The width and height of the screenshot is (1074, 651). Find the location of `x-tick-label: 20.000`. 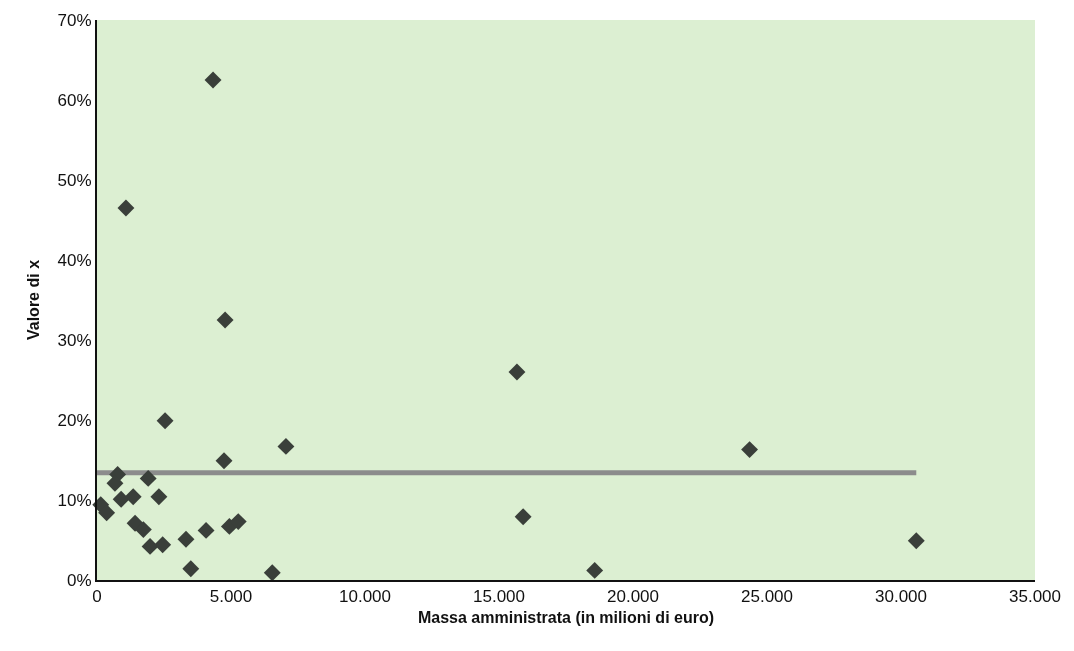

x-tick-label: 20.000 is located at coordinates (633, 597).